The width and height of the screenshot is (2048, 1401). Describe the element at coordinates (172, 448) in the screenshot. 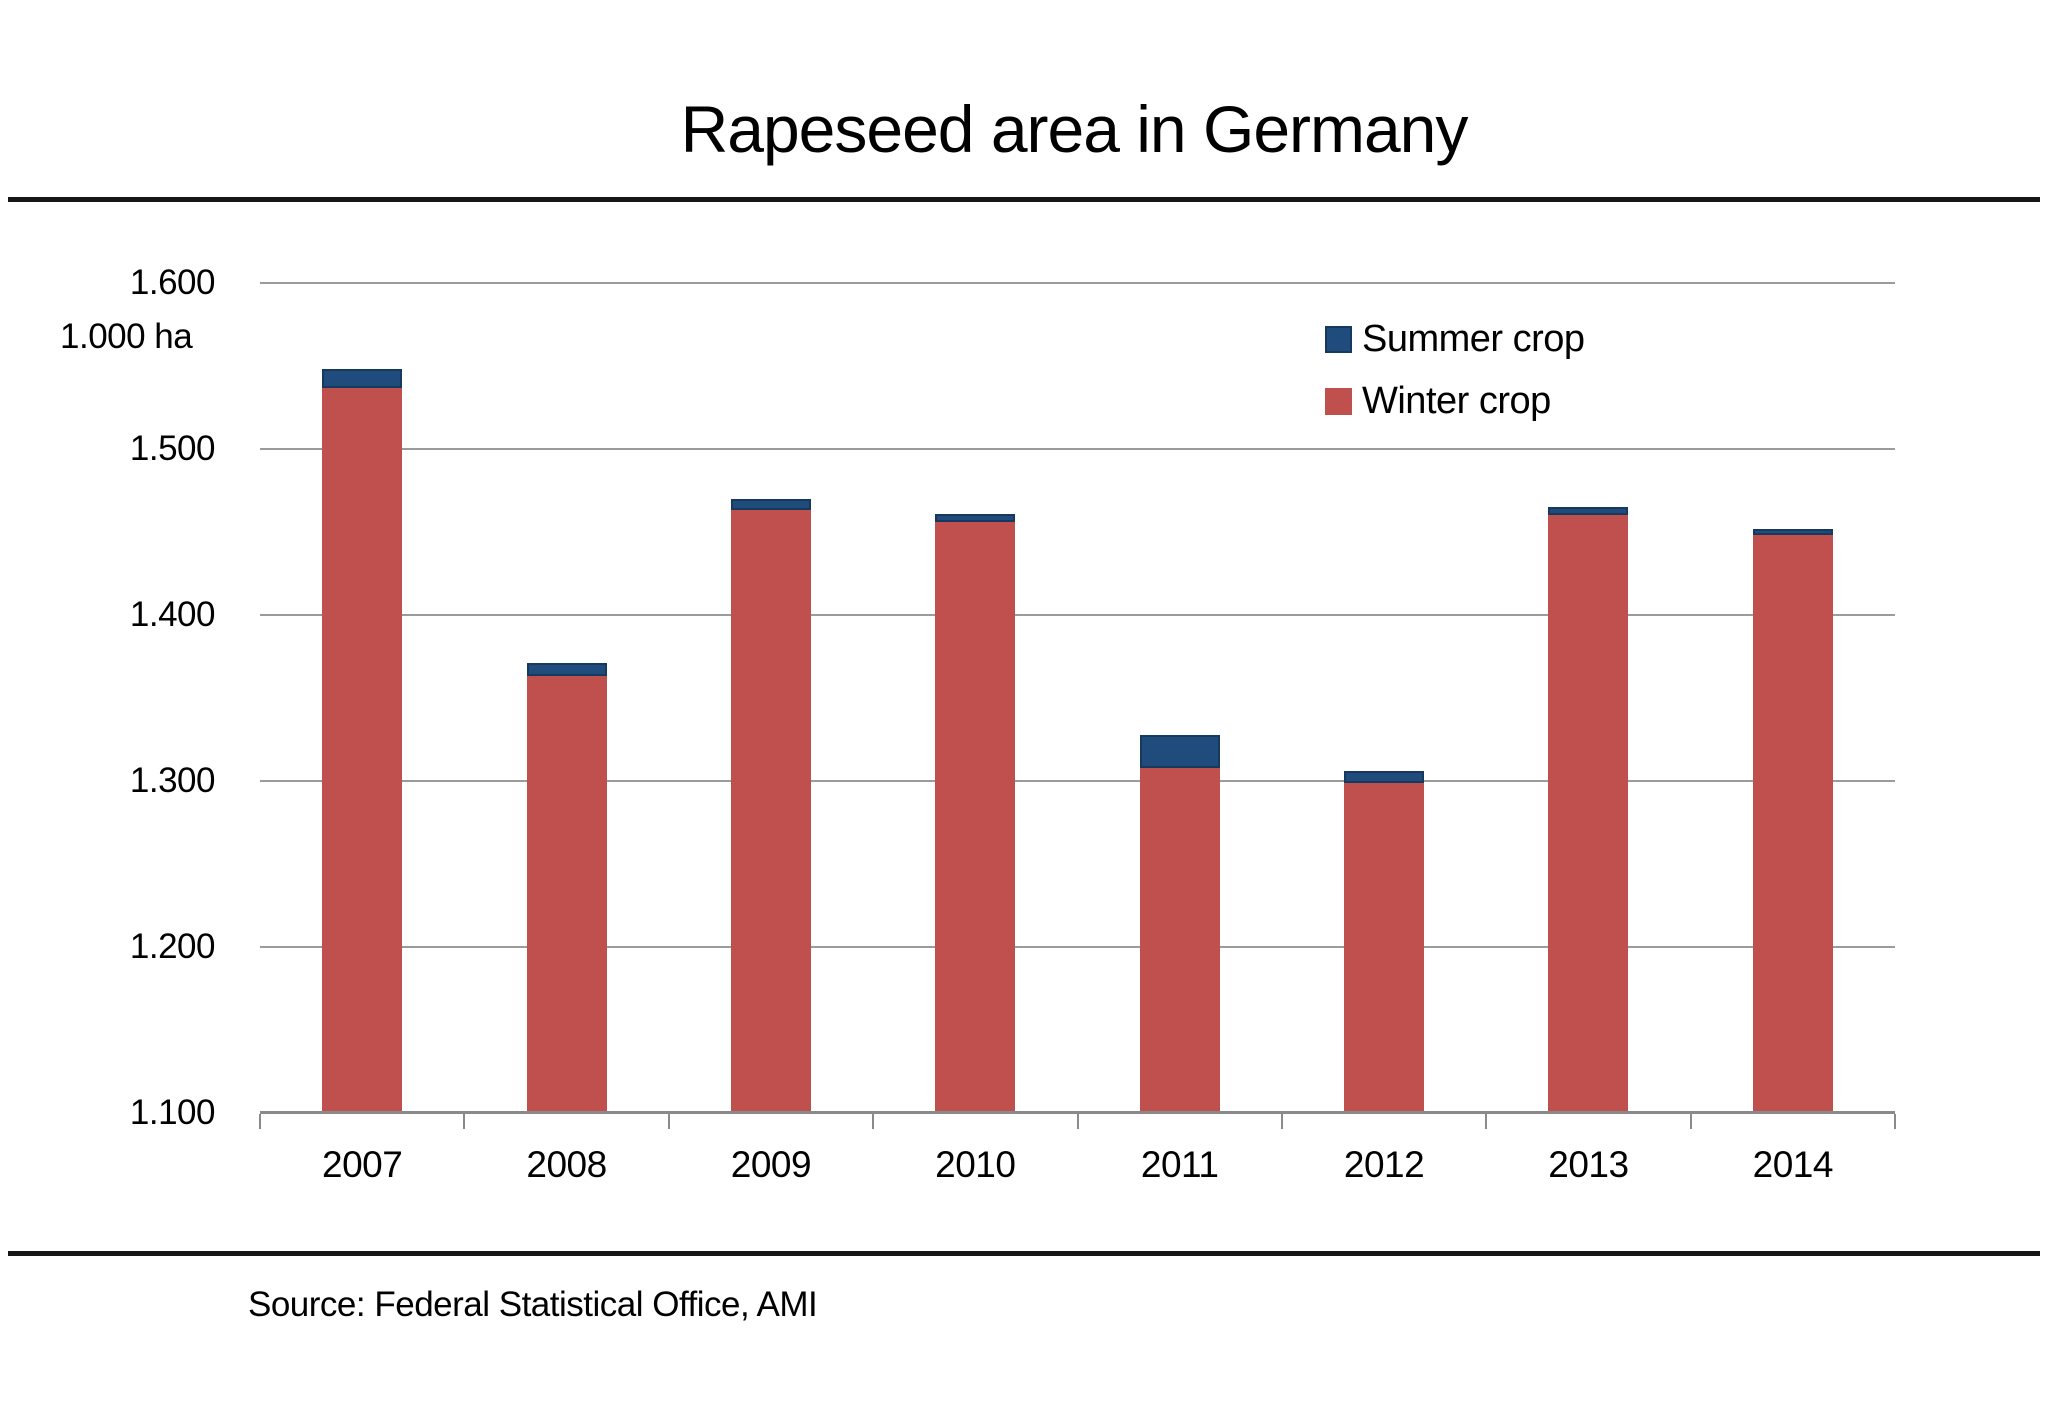

I see `y-axis-label-1500: 1.500` at that location.